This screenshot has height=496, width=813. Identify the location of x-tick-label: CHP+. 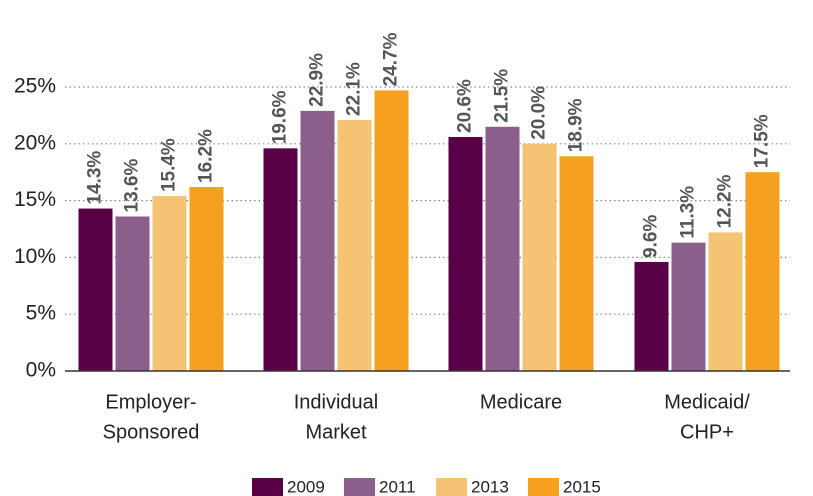
(707, 432).